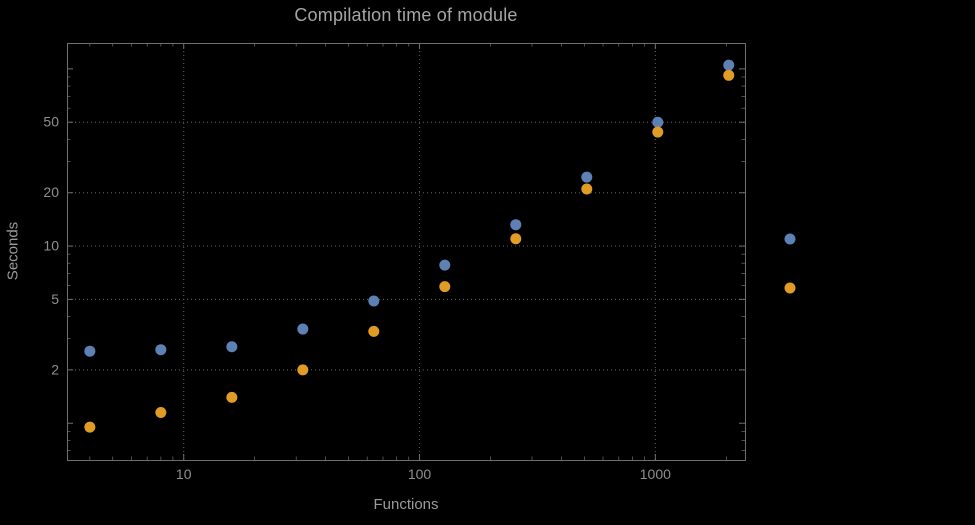 Image resolution: width=975 pixels, height=525 pixels. Describe the element at coordinates (406, 15) in the screenshot. I see `chart-title: Compilation time of module` at that location.